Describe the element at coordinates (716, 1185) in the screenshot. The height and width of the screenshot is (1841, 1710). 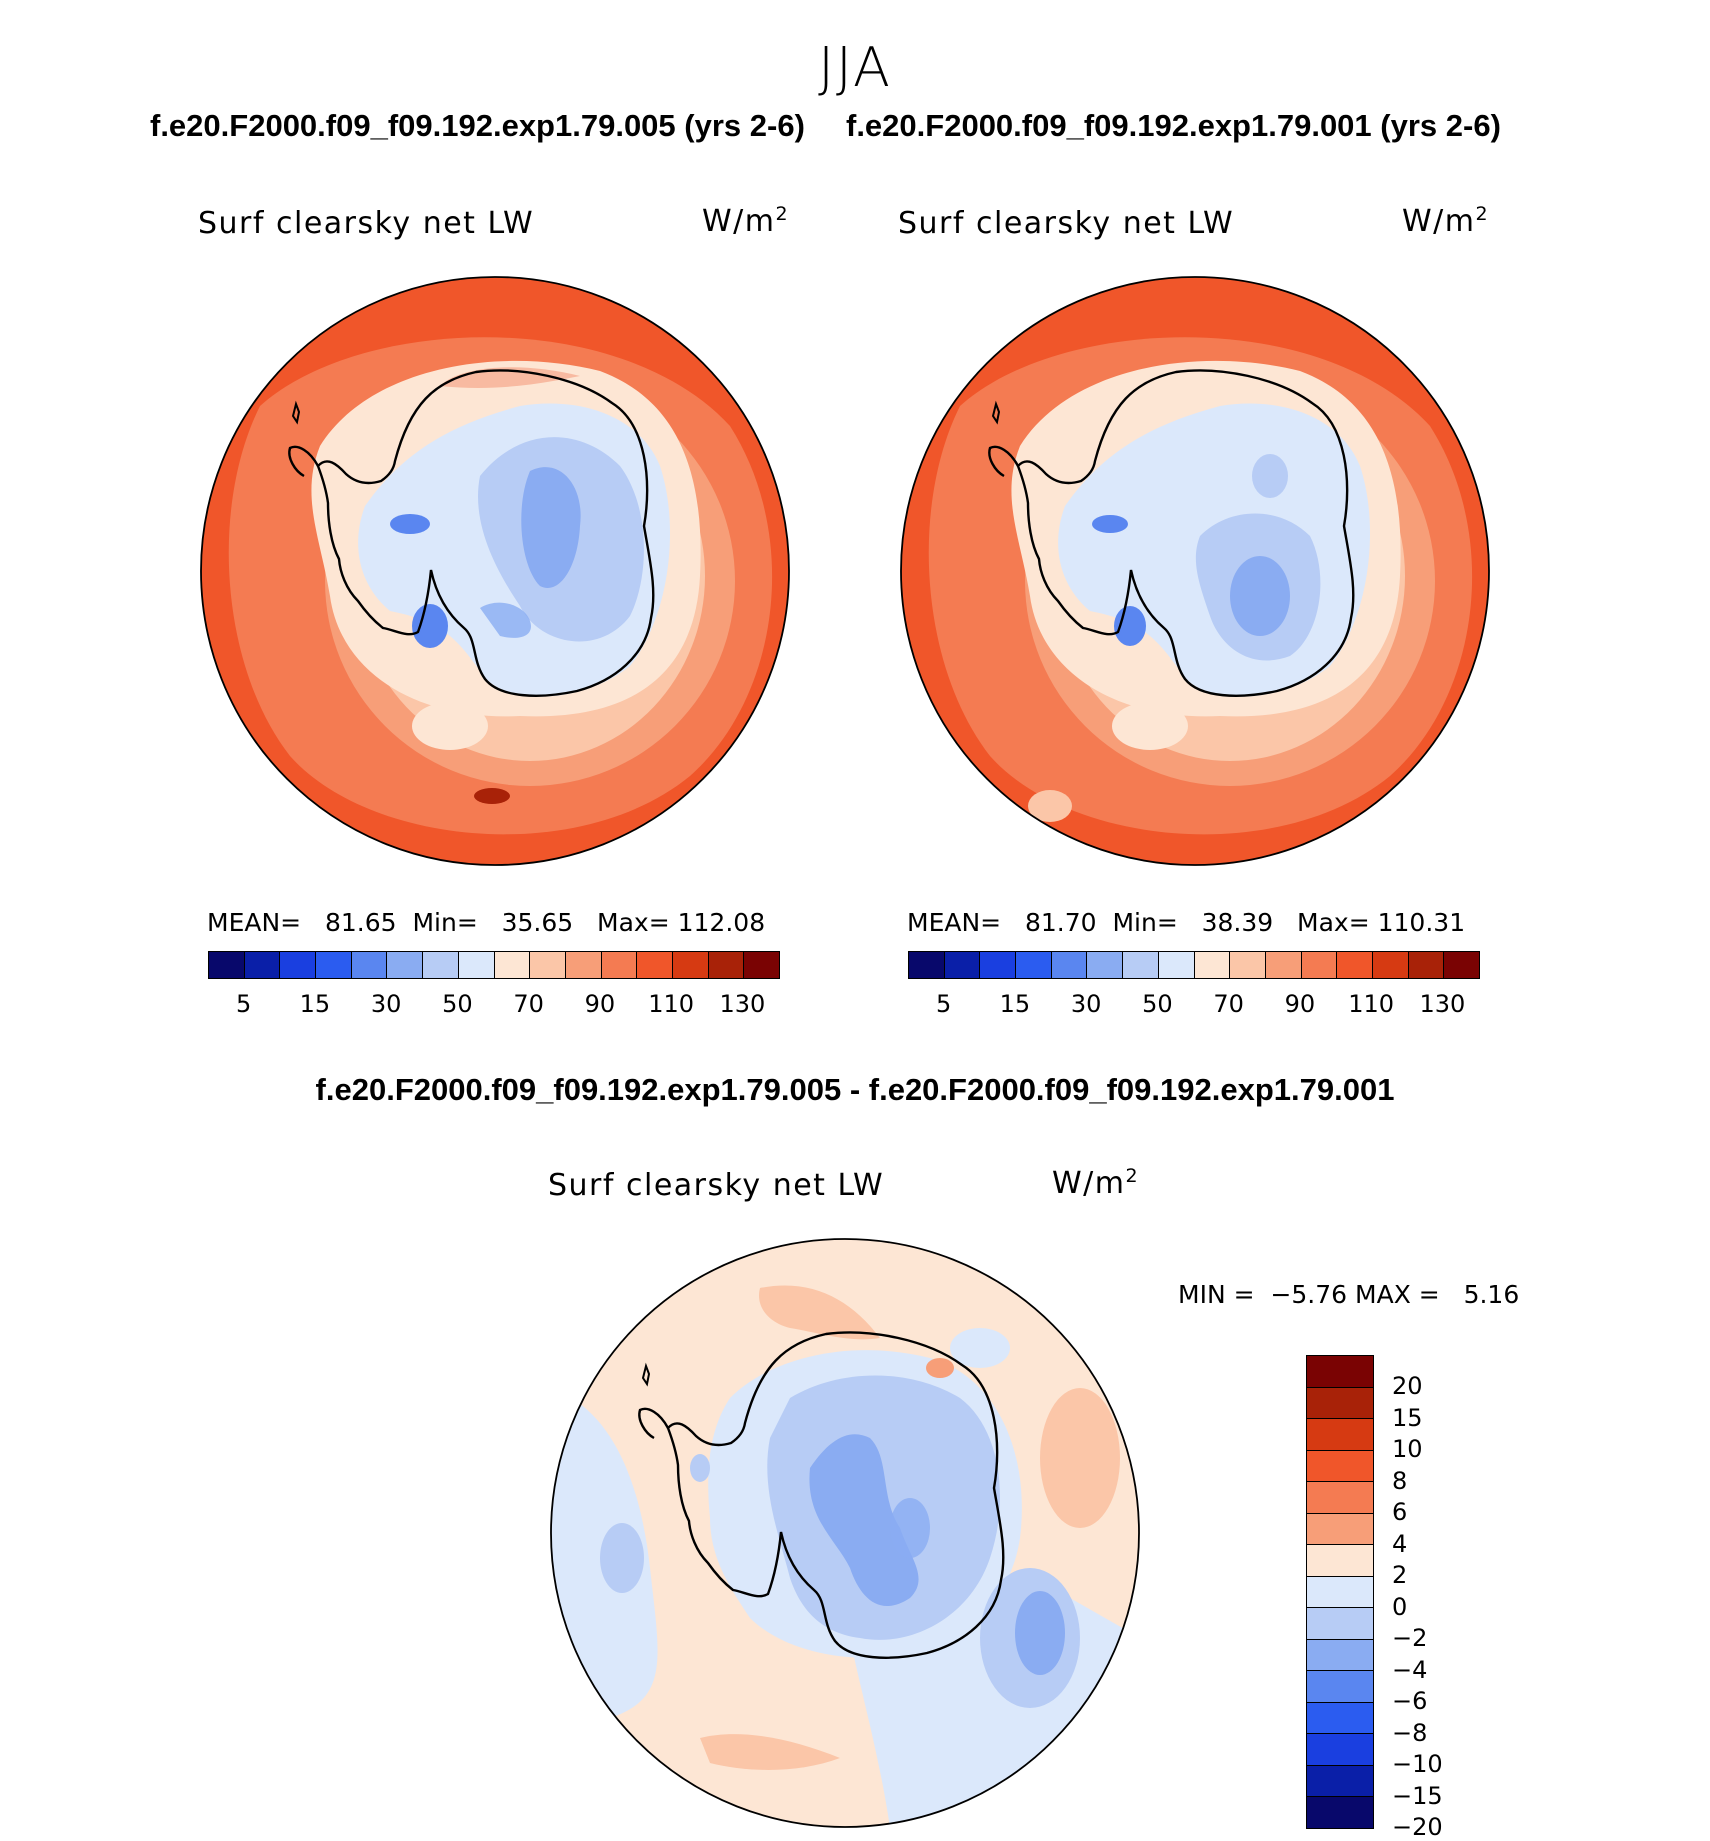
I see `variable-label-diff: Surf clearsky net LW` at that location.